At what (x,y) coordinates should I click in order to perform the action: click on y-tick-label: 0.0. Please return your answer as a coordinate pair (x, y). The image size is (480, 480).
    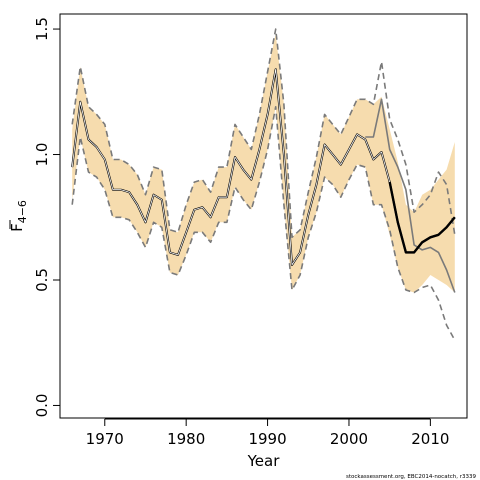
    Looking at the image, I should click on (42, 406).